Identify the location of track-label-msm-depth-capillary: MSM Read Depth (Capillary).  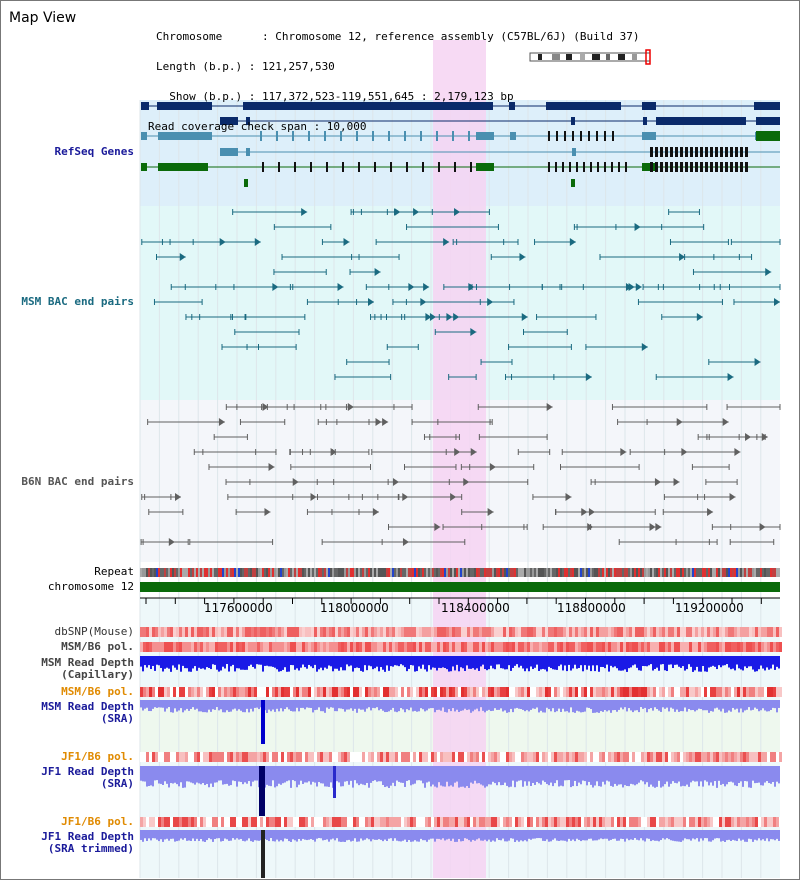
(87, 668).